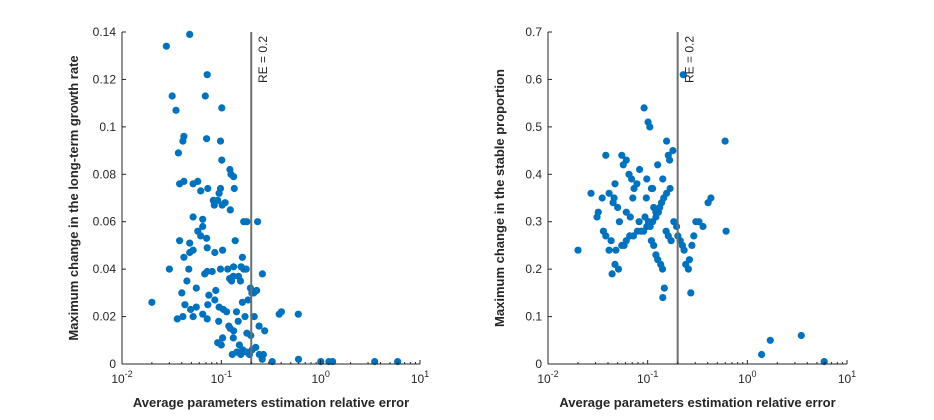  Describe the element at coordinates (105, 174) in the screenshot. I see `y-tick-label: 0.08` at that location.